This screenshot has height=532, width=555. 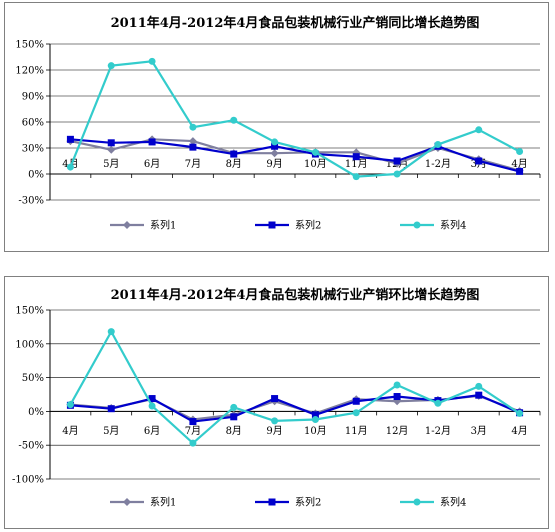 What do you see at coordinates (288, 502) in the screenshot?
I see `legend-item: 系列2` at bounding box center [288, 502].